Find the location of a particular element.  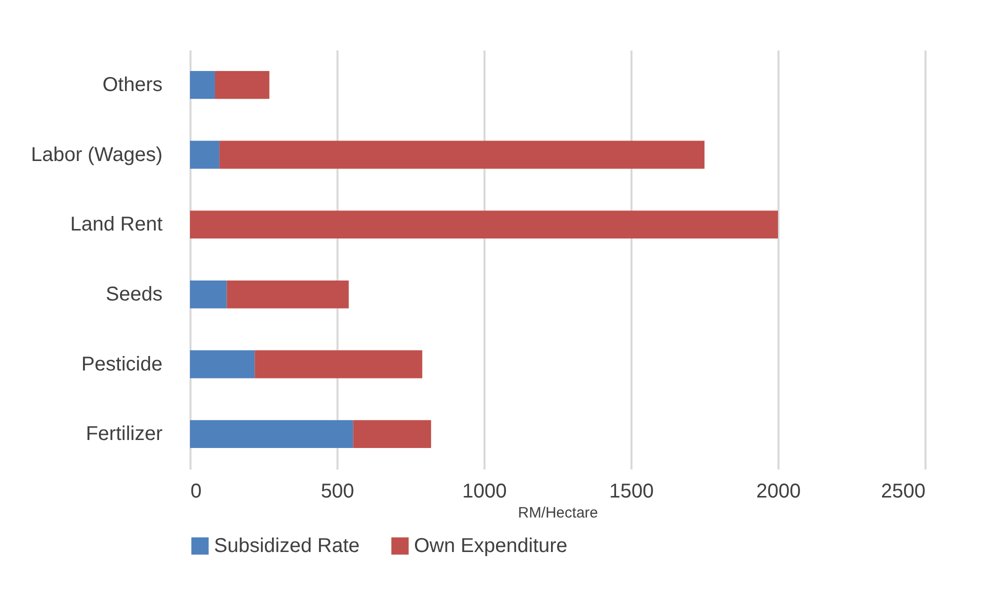

y-tick-label: Others is located at coordinates (132, 85).